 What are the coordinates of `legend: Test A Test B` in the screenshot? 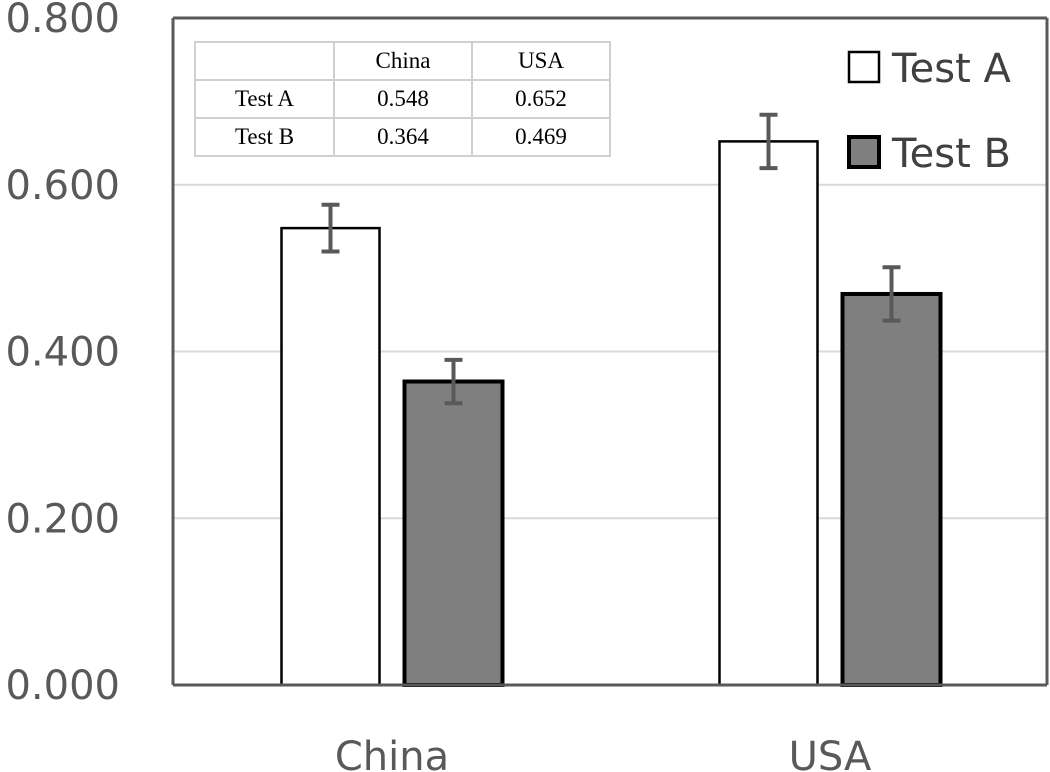 It's located at (929, 111).